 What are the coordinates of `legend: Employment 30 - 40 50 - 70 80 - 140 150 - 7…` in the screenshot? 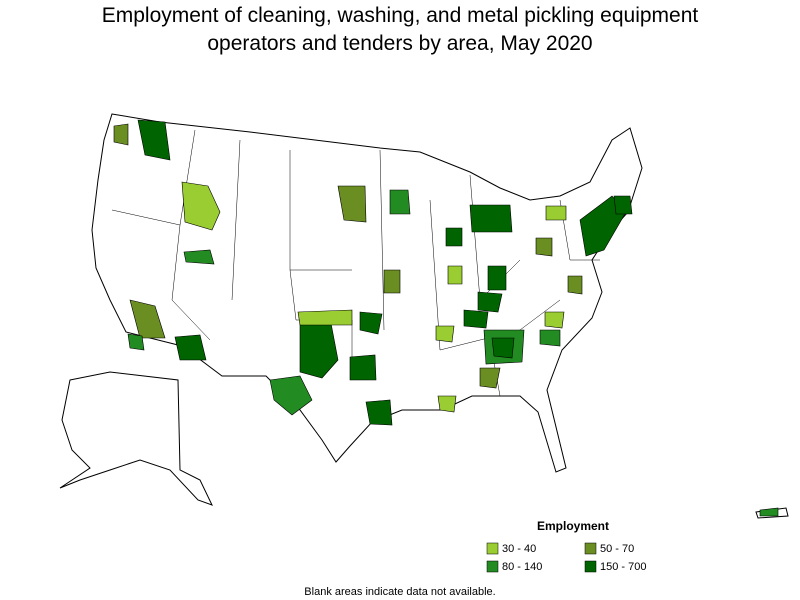 It's located at (566, 546).